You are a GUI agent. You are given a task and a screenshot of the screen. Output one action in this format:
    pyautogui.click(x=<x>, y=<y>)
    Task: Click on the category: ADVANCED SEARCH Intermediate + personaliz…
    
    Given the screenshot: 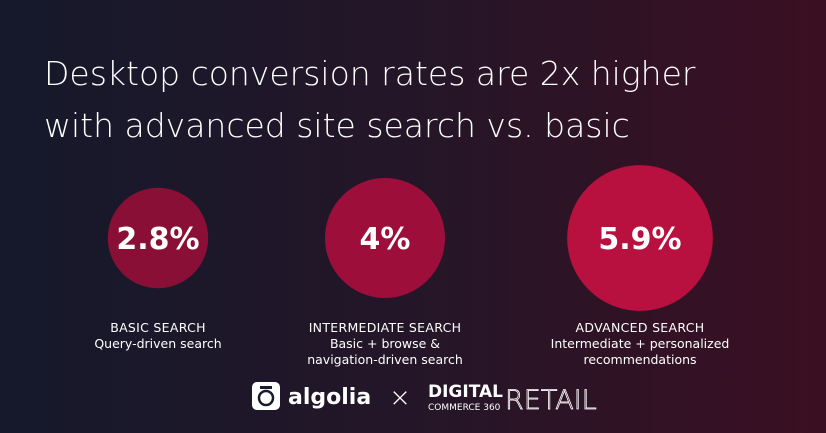 What is the action you would take?
    pyautogui.click(x=640, y=344)
    